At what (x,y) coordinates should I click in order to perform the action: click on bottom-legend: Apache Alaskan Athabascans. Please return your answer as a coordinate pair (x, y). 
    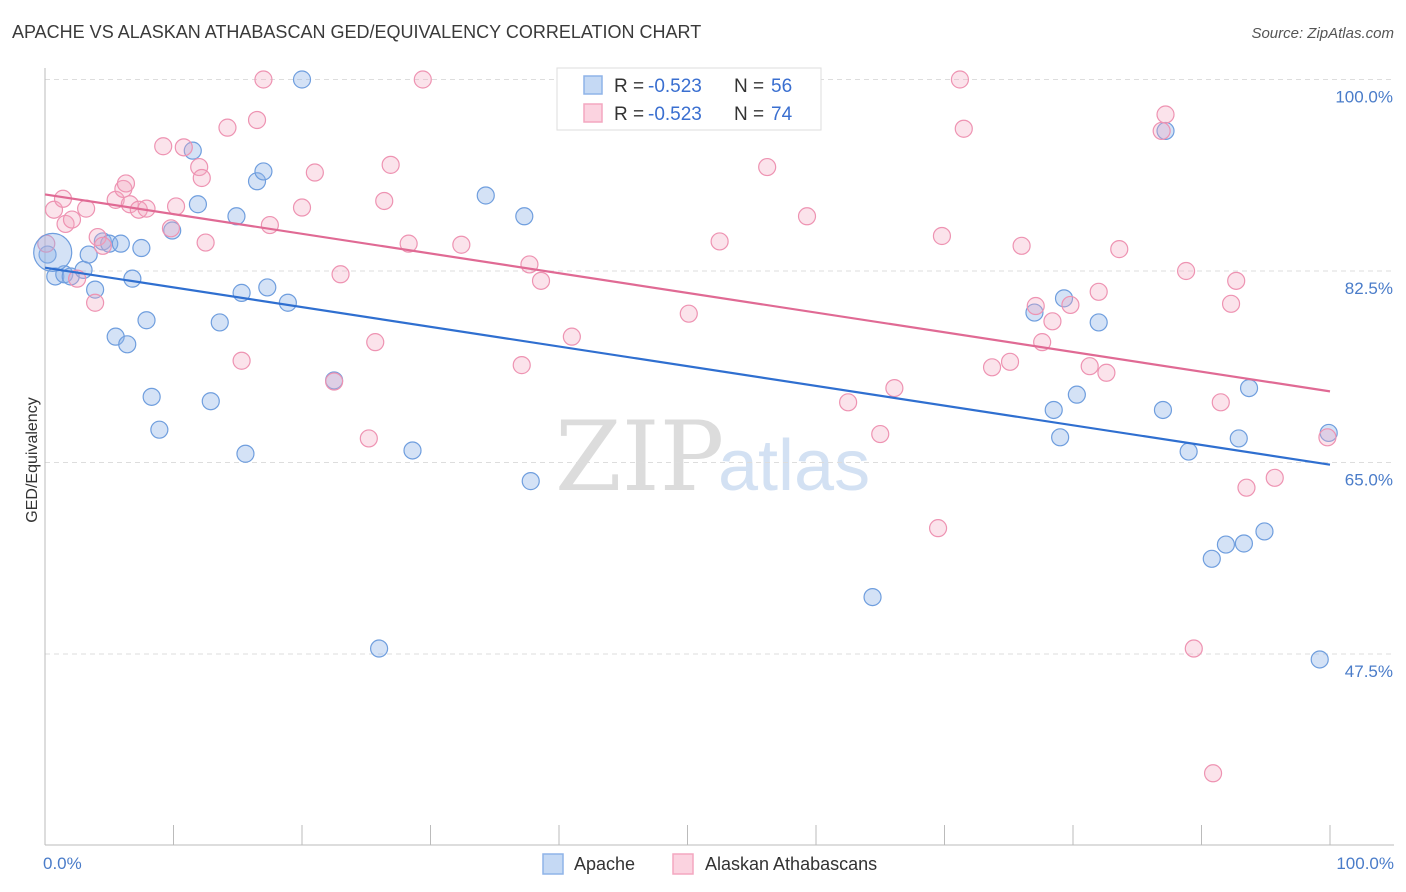
    Looking at the image, I should click on (709, 864).